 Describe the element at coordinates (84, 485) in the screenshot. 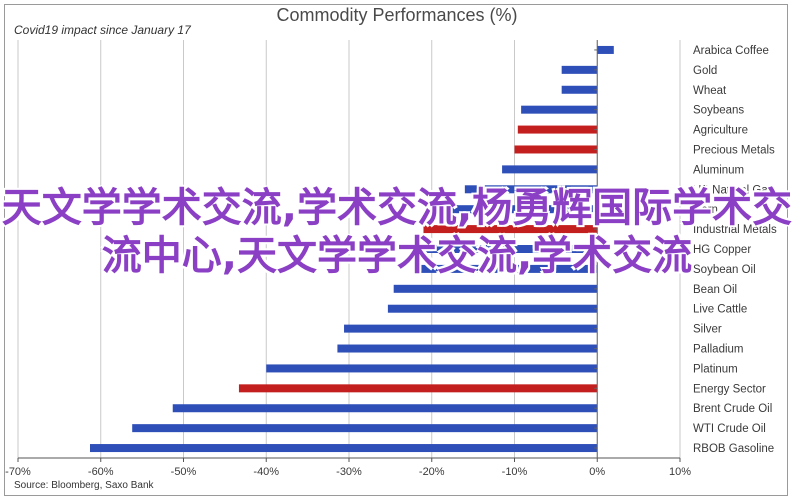

I see `chart-source: Source: Bloomberg, Saxo Bank` at that location.